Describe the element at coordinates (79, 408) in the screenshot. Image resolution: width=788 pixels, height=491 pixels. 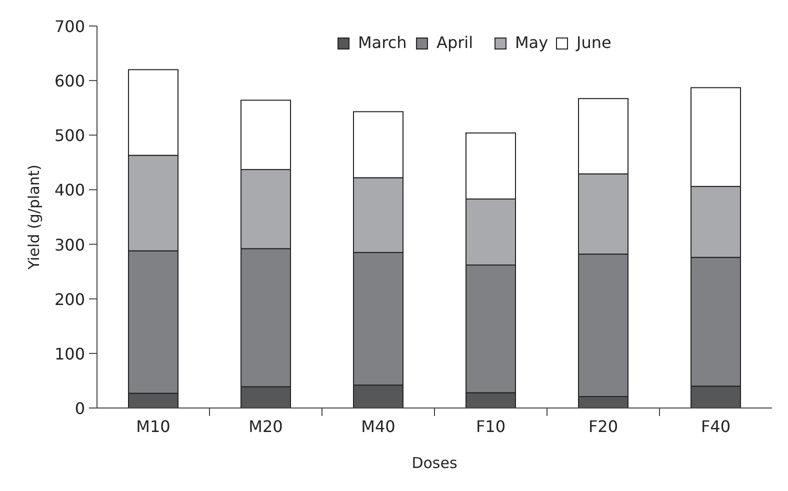
I see `y-tick-label: 0` at that location.